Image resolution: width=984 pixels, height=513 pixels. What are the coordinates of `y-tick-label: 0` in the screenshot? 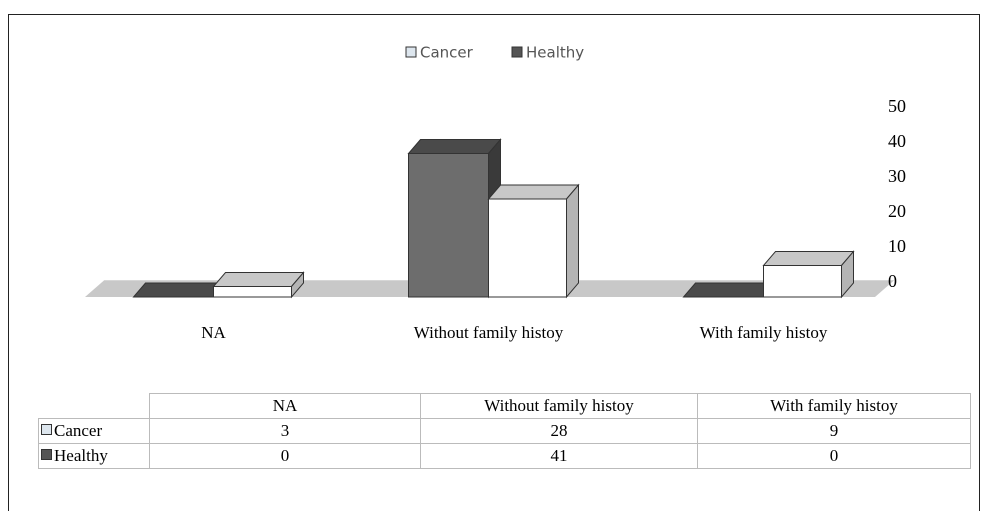 It's located at (892, 281).